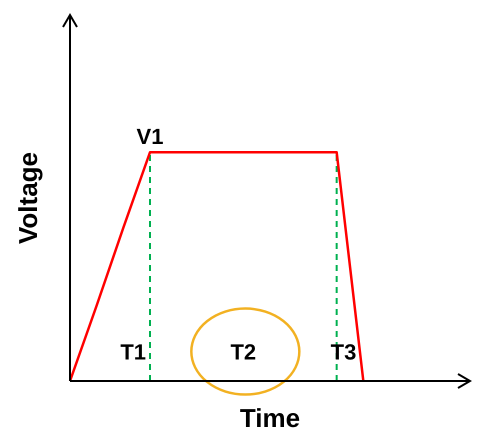 This screenshot has width=478, height=439. Describe the element at coordinates (343, 351) in the screenshot. I see `text: T3` at that location.